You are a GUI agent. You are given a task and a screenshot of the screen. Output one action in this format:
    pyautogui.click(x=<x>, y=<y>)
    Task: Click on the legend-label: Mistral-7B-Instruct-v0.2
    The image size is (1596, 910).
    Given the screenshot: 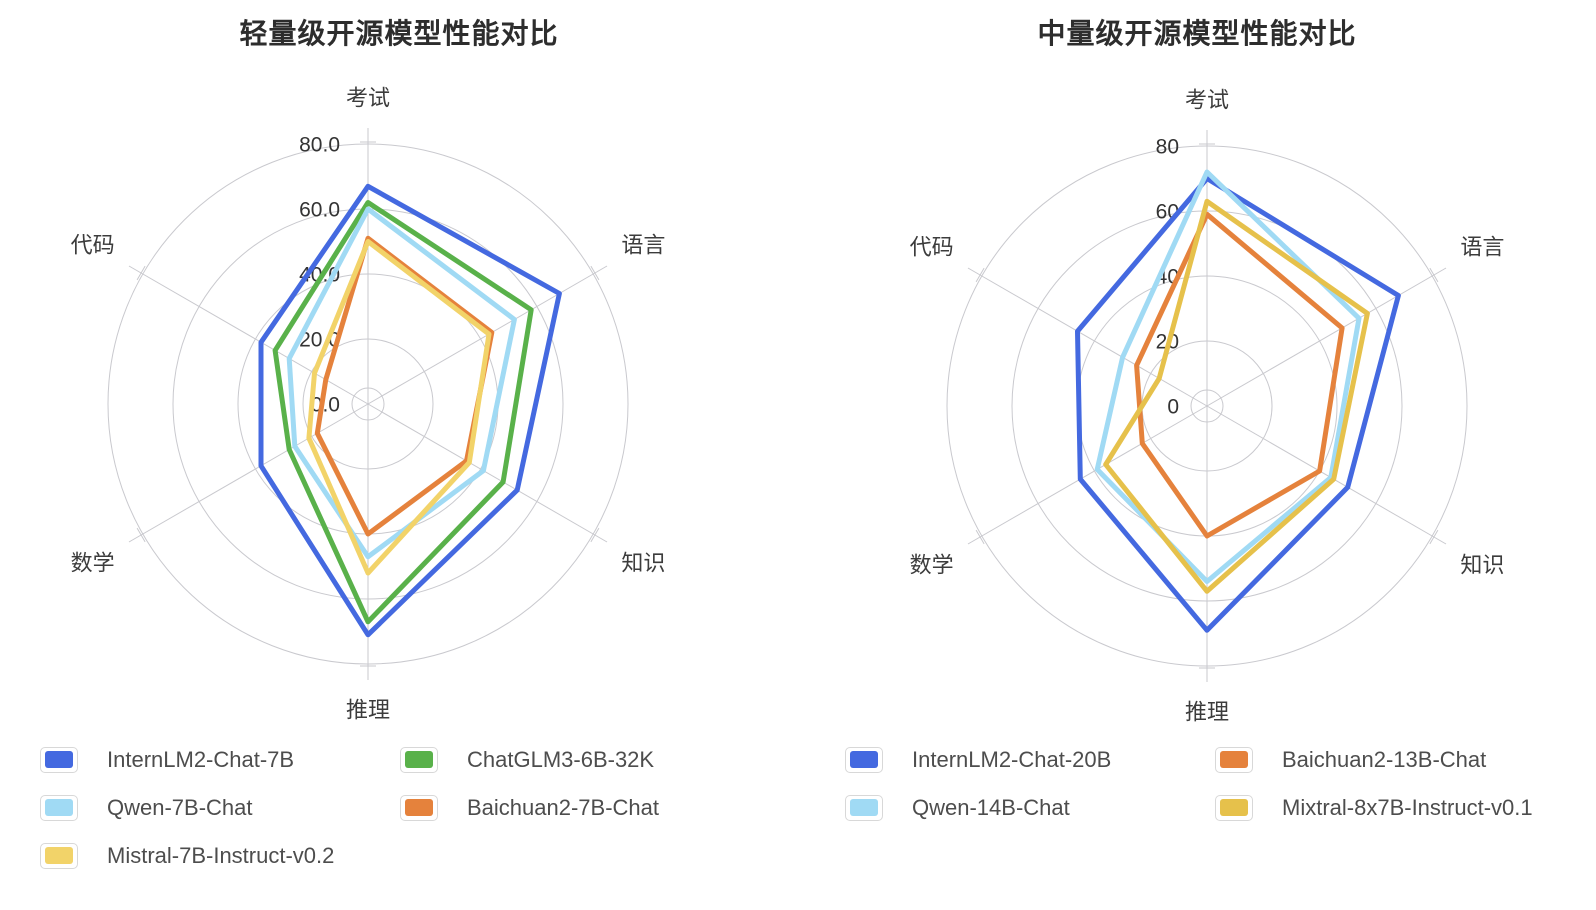 What is the action you would take?
    pyautogui.click(x=221, y=855)
    